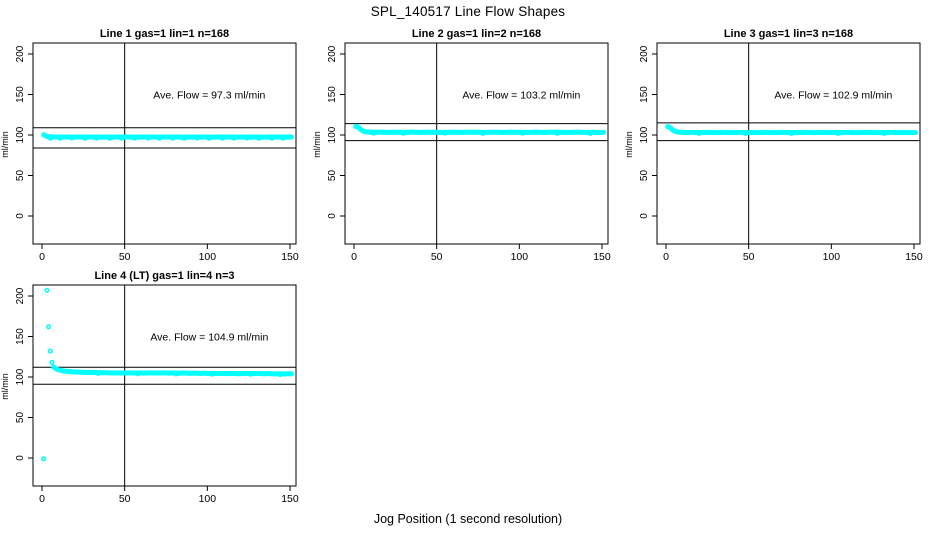 This screenshot has width=936, height=540. I want to click on ave-flow-annotation: Ave. Flow = 102.9 ml/min, so click(833, 96).